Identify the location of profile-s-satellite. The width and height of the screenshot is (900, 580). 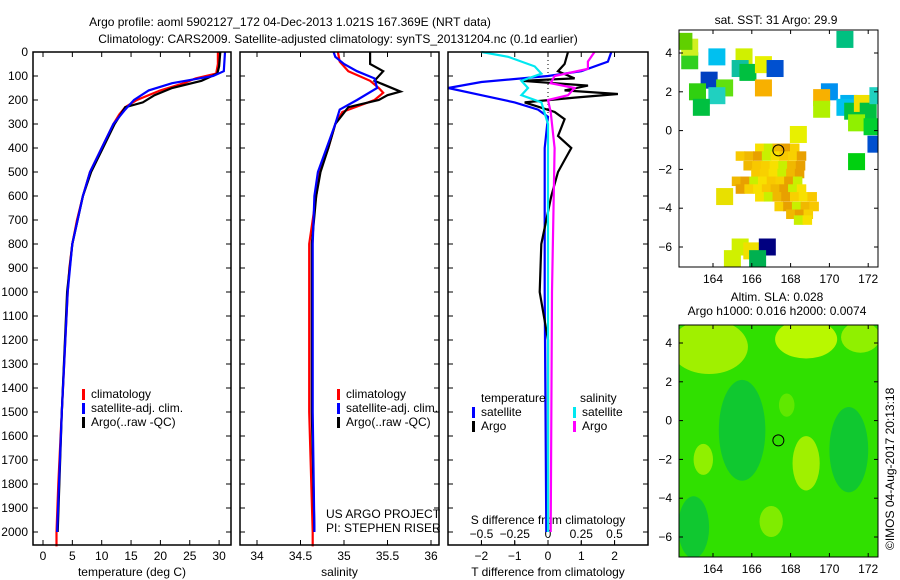
(515, 291).